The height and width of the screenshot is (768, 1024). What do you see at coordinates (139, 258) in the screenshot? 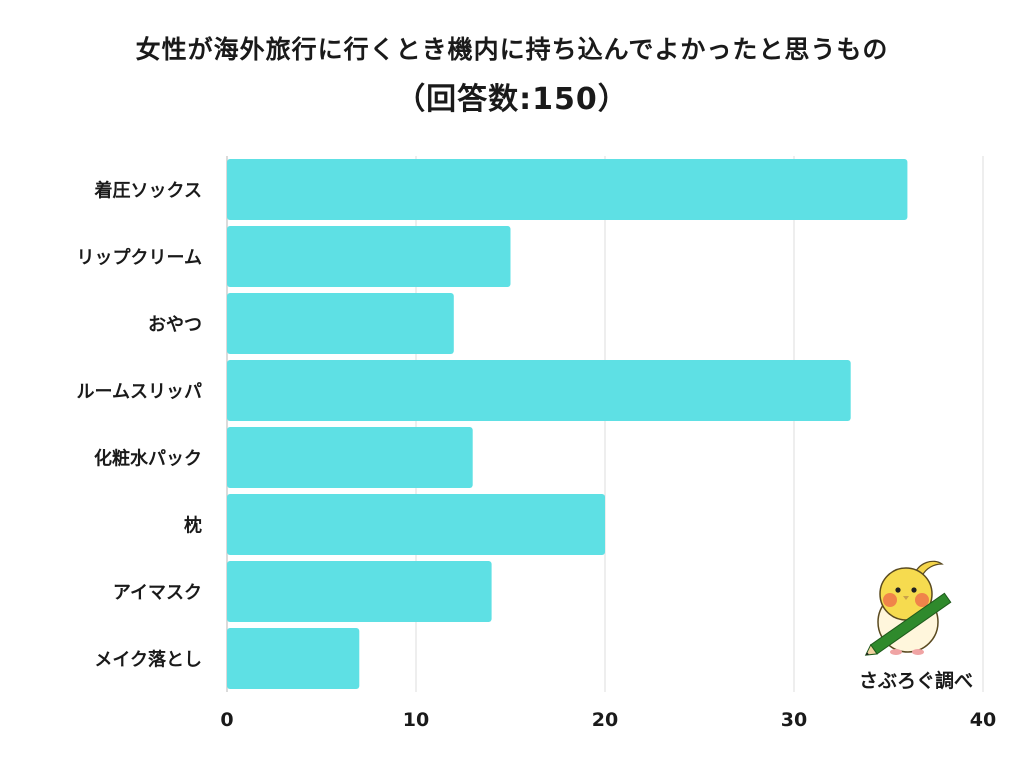
I see `category-label: リップクリーム` at bounding box center [139, 258].